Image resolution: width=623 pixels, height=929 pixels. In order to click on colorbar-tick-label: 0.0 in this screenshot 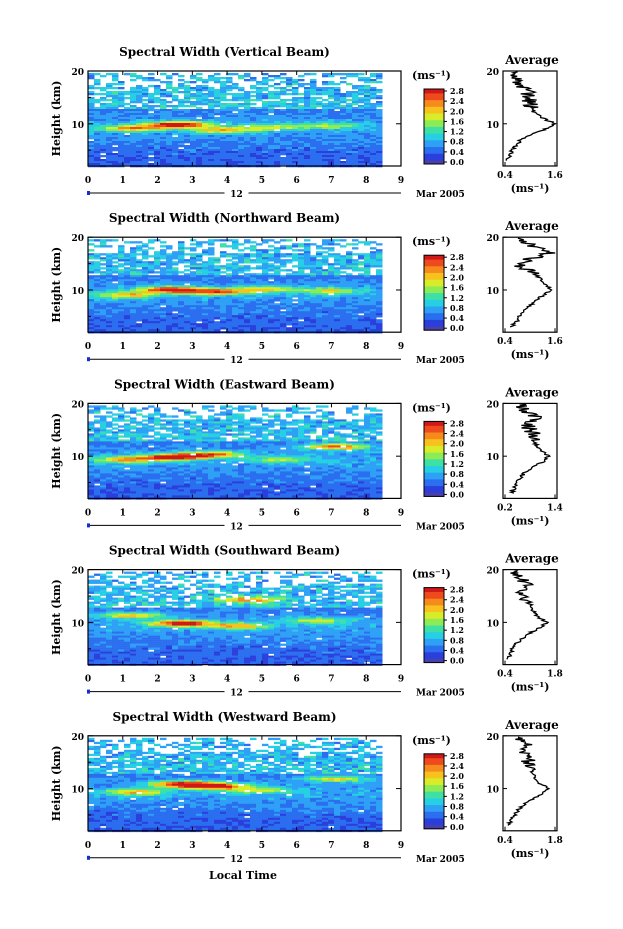, I will do `click(457, 328)`.